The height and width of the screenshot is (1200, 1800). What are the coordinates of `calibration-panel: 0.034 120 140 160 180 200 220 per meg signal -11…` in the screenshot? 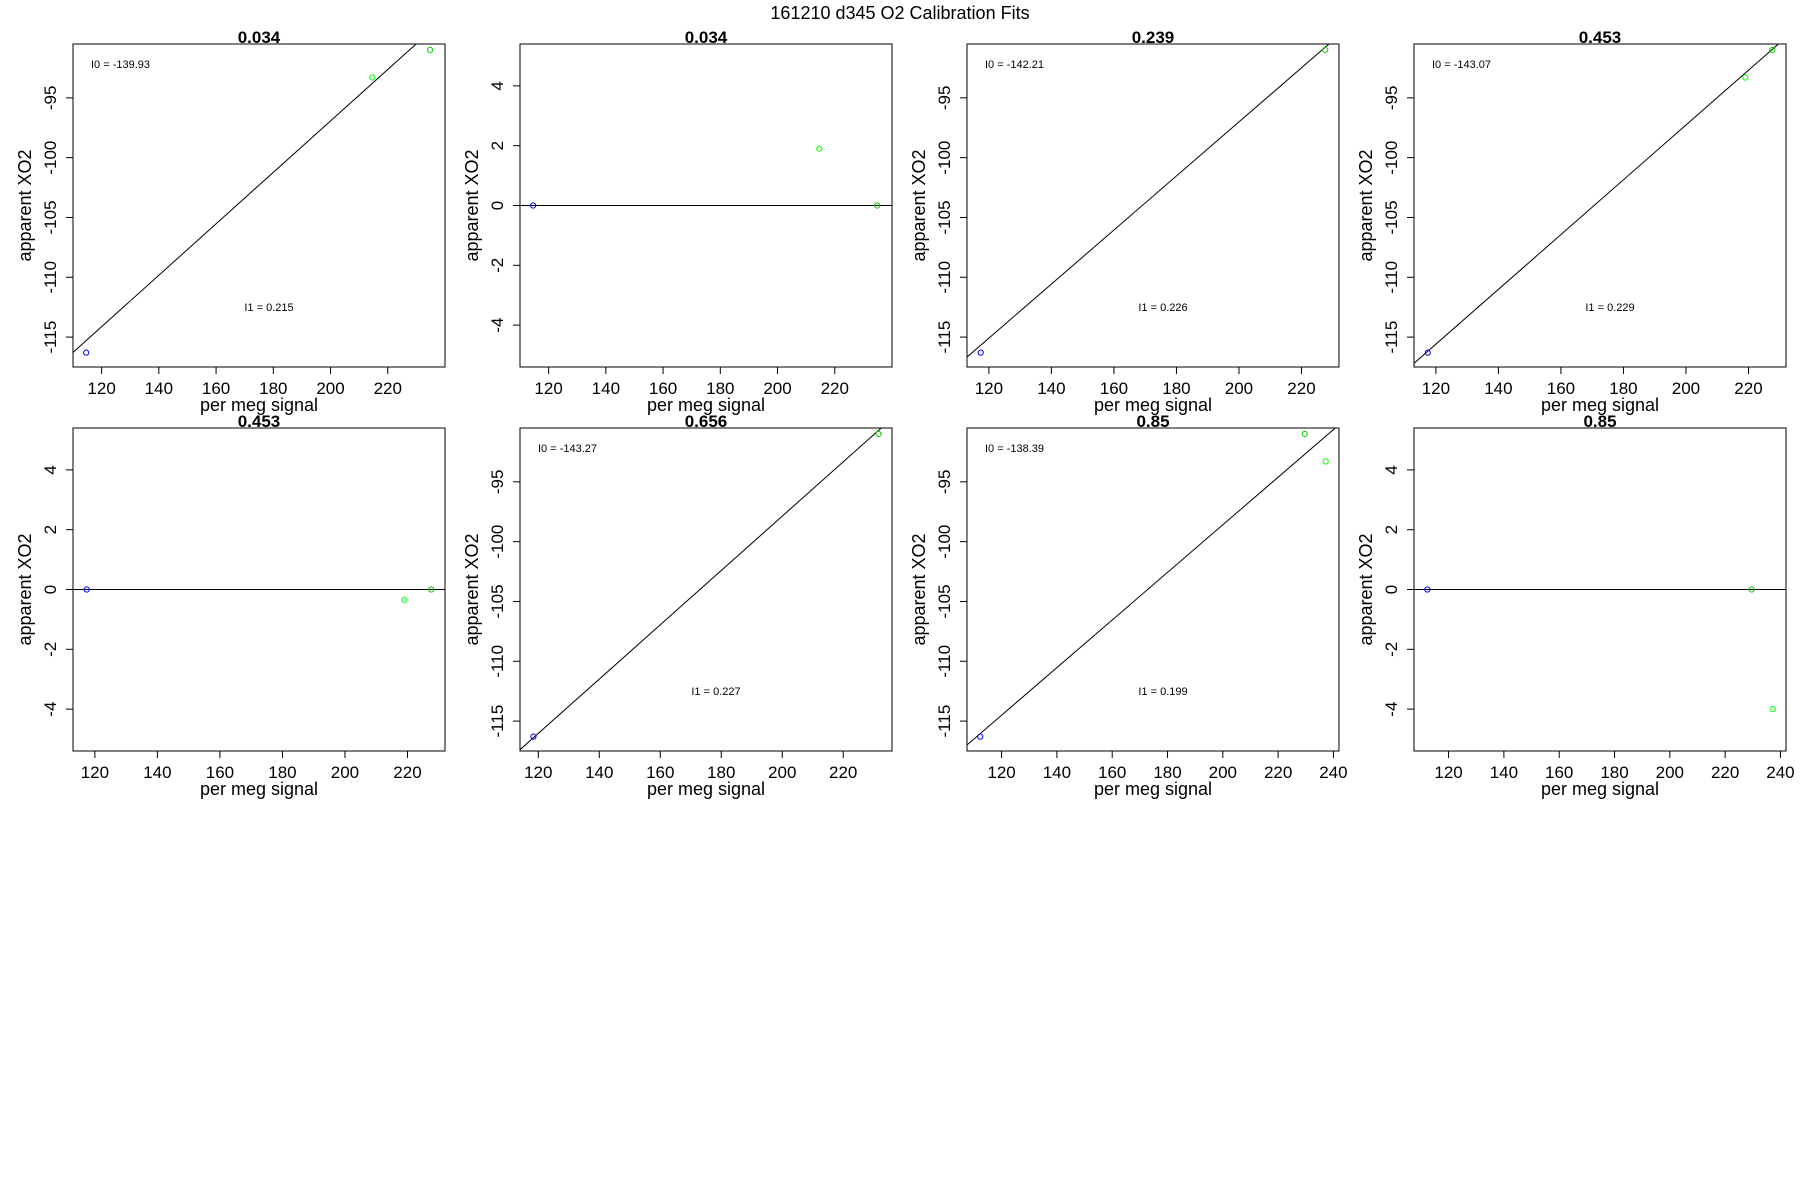 It's located at (230, 221).